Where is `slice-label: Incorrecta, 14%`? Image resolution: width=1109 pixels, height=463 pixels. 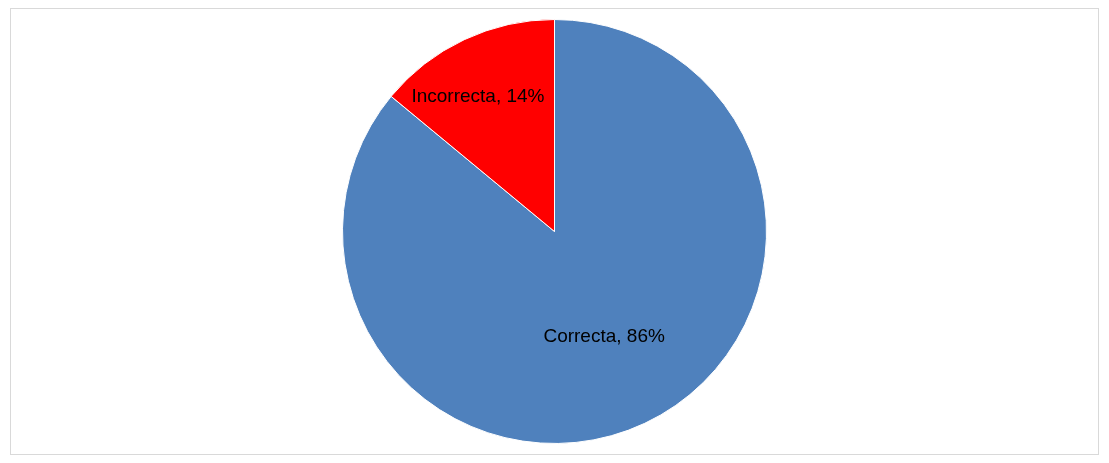
slice-label: Incorrecta, 14% is located at coordinates (478, 96).